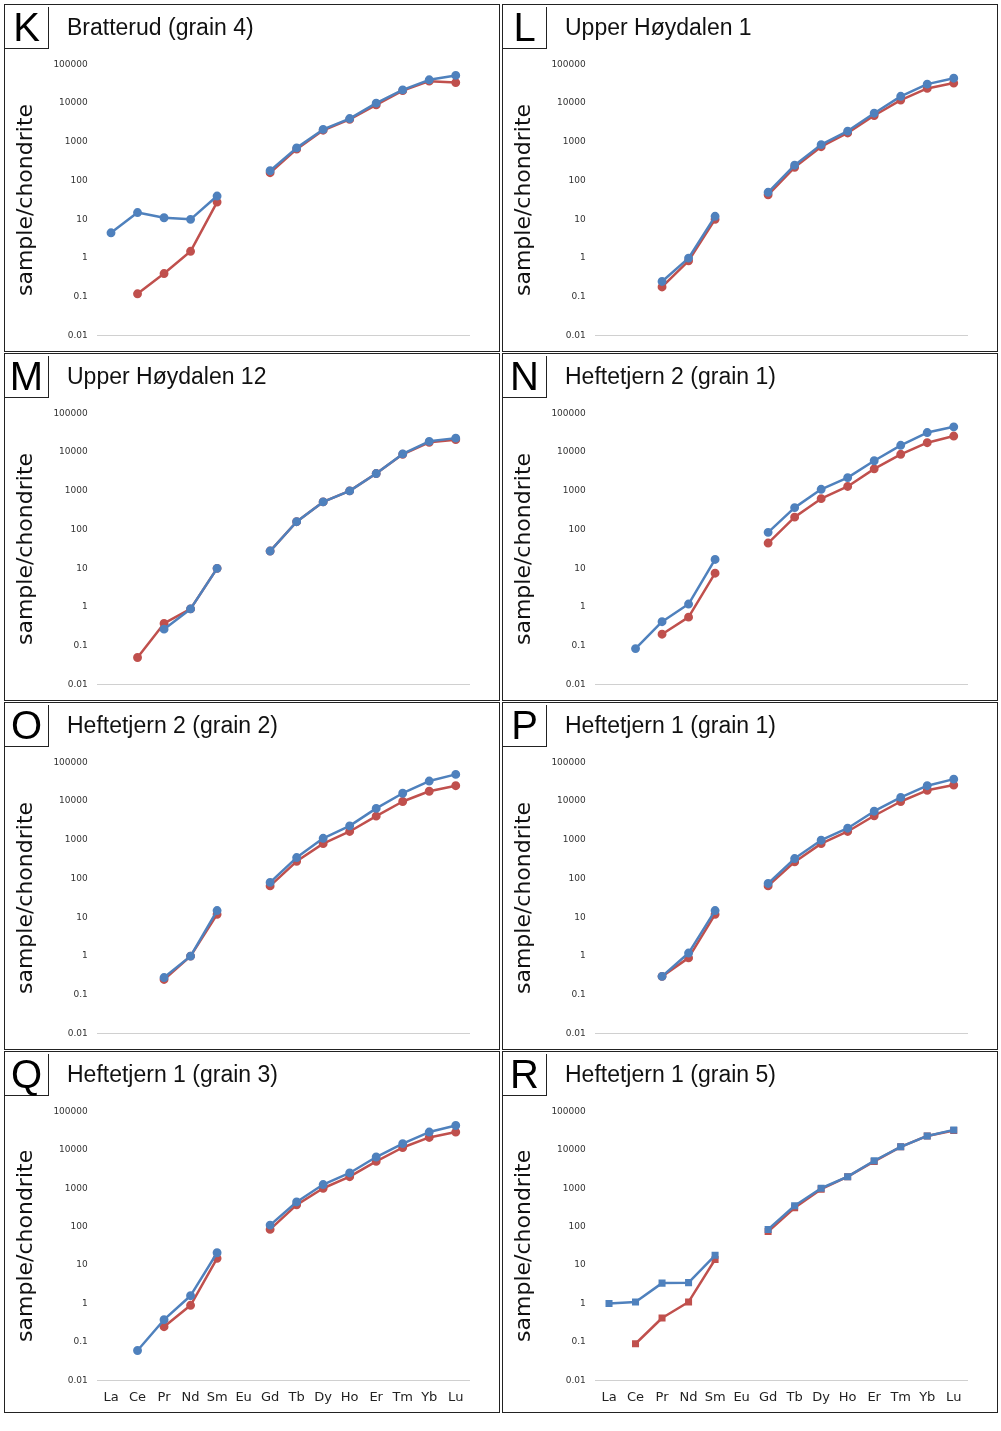 This screenshot has height=1431, width=1001. Describe the element at coordinates (172, 1074) in the screenshot. I see `chart-title: Heftetjern 1 (grain 3)` at that location.